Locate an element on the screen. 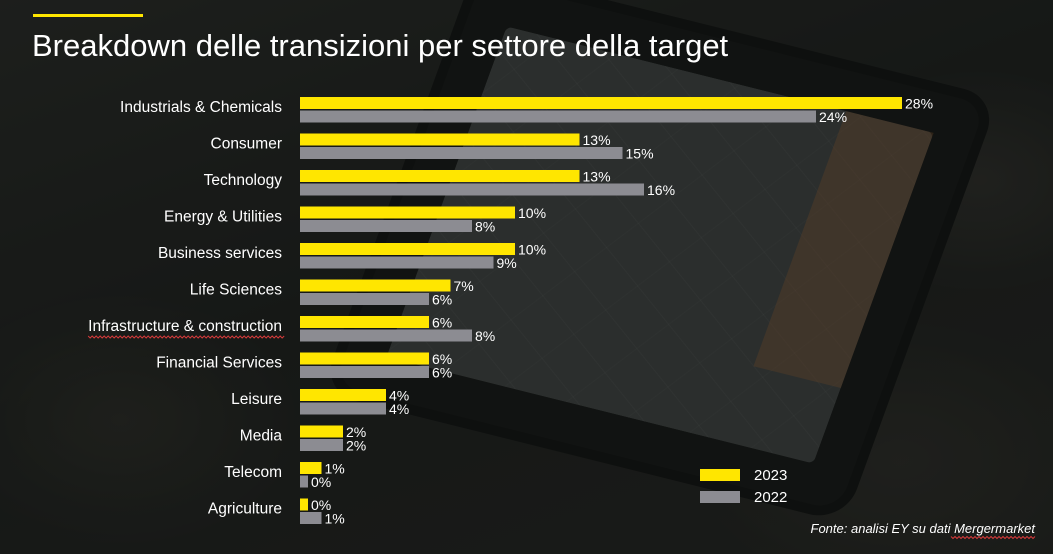 This screenshot has width=1053, height=554. category-label-technology: Technology is located at coordinates (243, 180).